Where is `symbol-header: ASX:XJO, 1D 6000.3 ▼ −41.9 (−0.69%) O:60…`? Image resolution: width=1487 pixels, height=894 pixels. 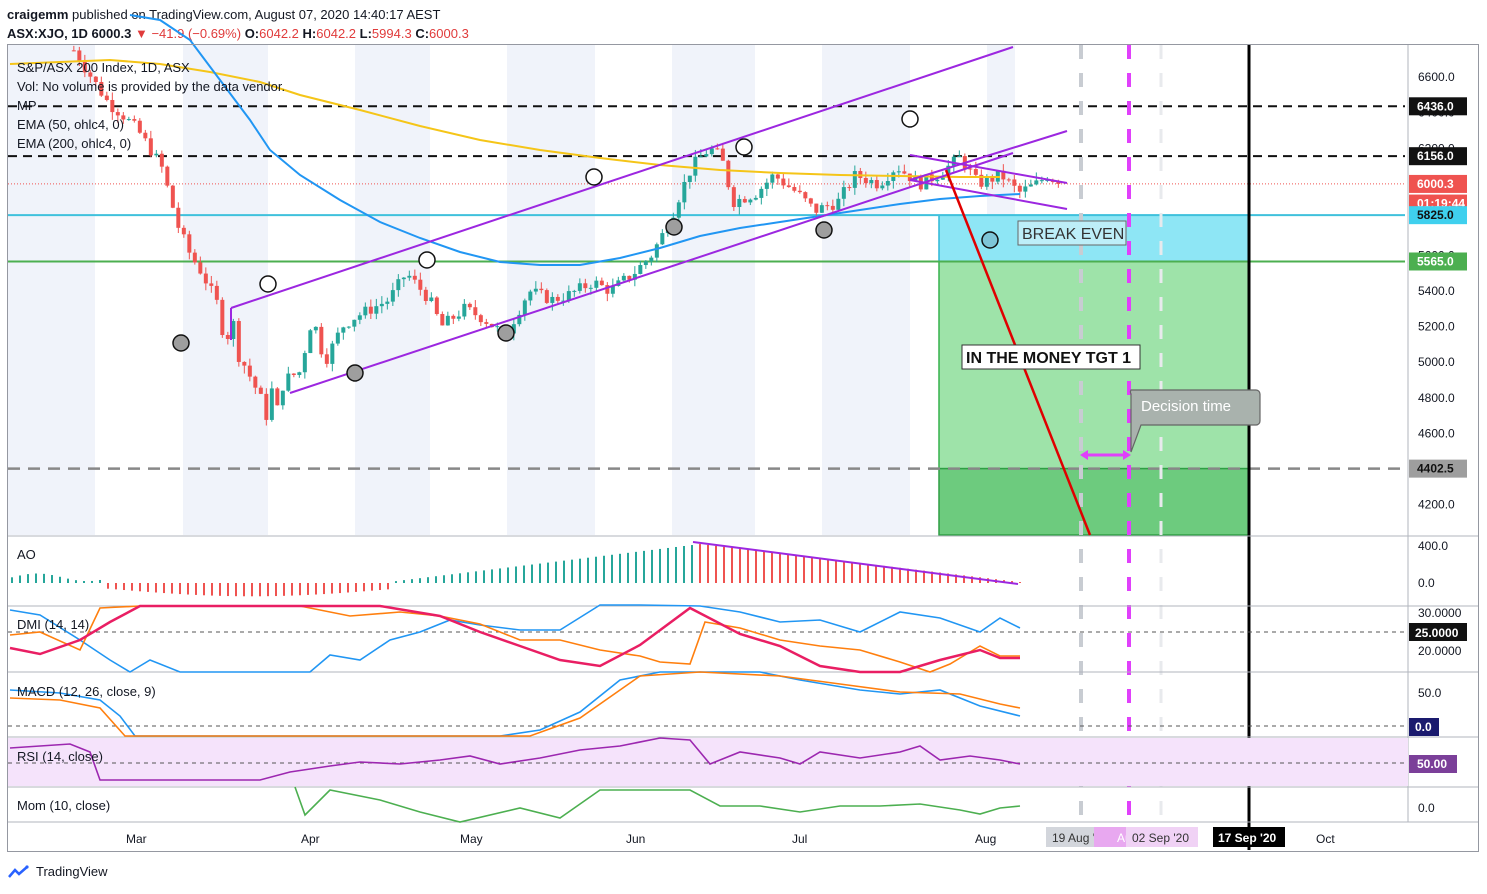
symbol-header: ASX:XJO, 1D 6000.3 ▼ −41.9 (−0.69%) O:60… is located at coordinates (238, 33).